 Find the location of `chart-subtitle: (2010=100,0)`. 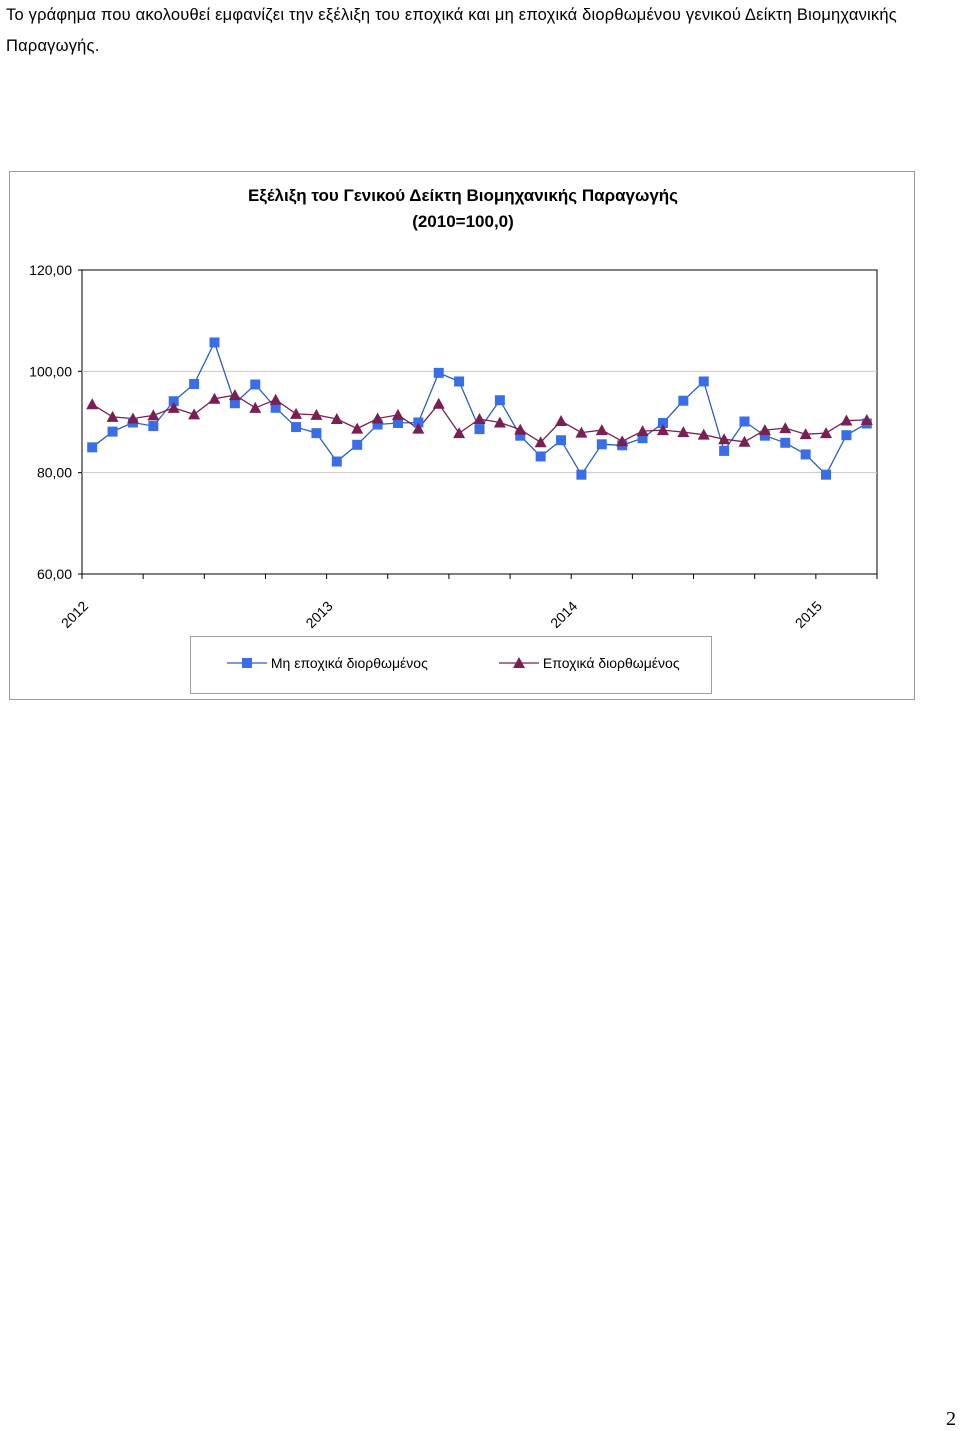

chart-subtitle: (2010=100,0) is located at coordinates (463, 221).